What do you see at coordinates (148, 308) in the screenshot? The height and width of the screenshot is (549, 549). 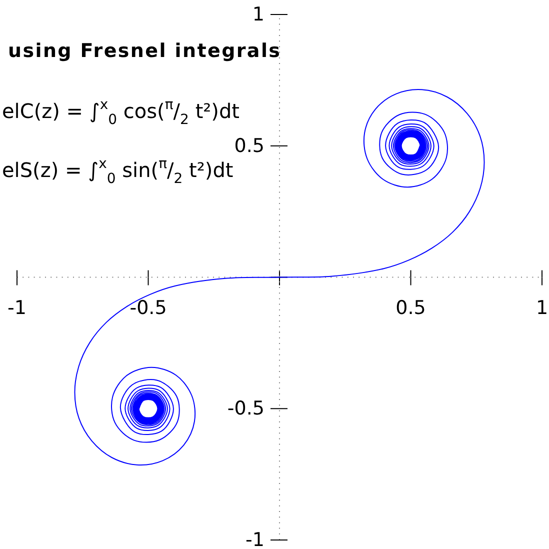 I see `x-tick-label: -0.5` at bounding box center [148, 308].